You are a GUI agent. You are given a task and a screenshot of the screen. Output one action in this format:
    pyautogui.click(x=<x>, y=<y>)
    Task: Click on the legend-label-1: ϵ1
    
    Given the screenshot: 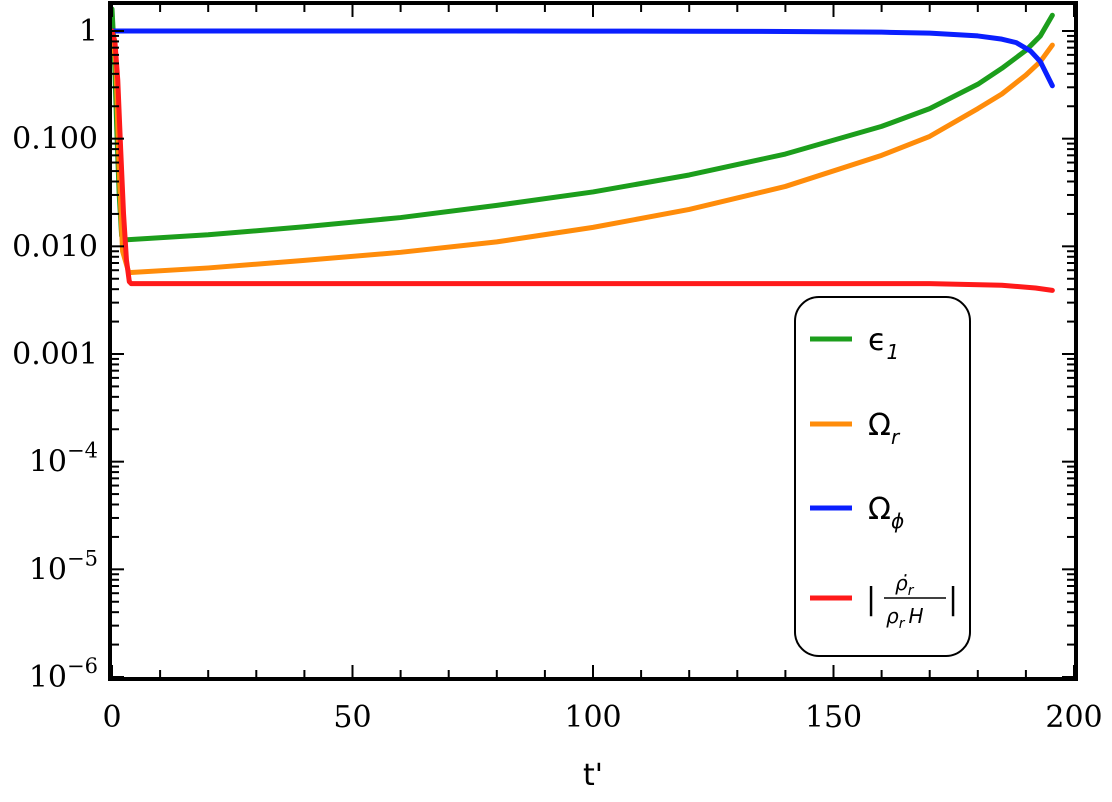 What is the action you would take?
    pyautogui.click(x=883, y=343)
    